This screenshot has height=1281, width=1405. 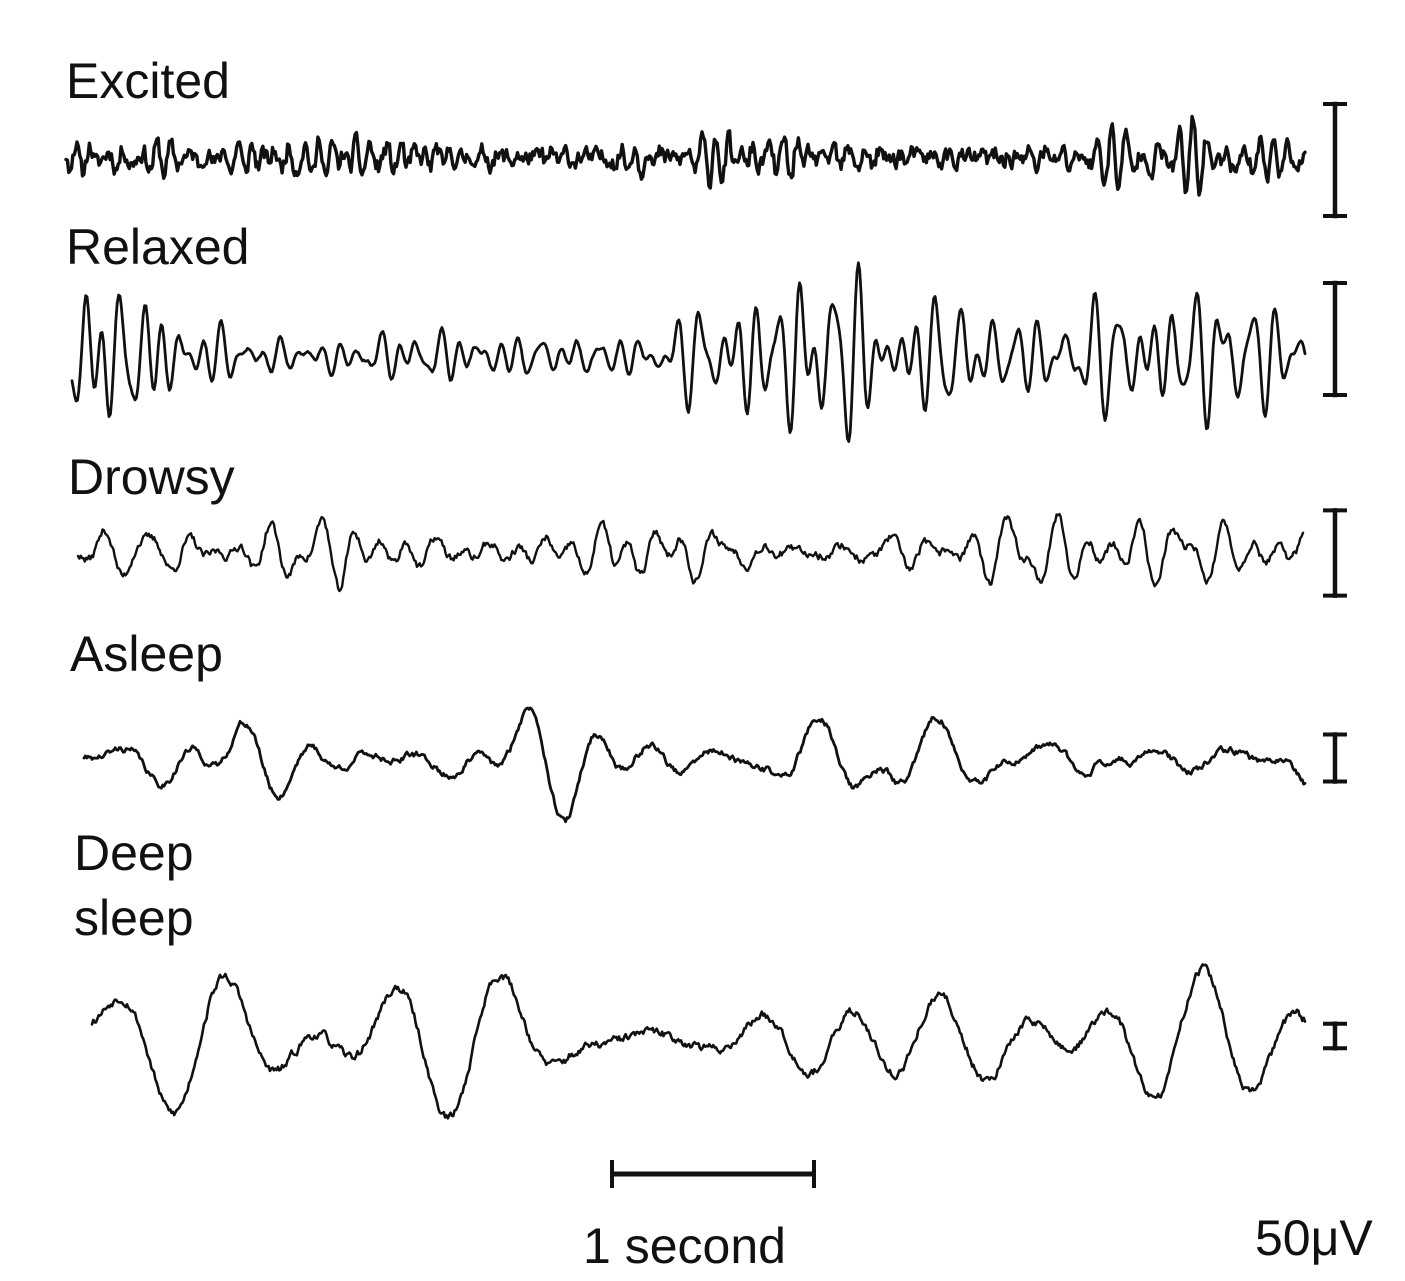 What do you see at coordinates (685, 155) in the screenshot?
I see `waveform-excited` at bounding box center [685, 155].